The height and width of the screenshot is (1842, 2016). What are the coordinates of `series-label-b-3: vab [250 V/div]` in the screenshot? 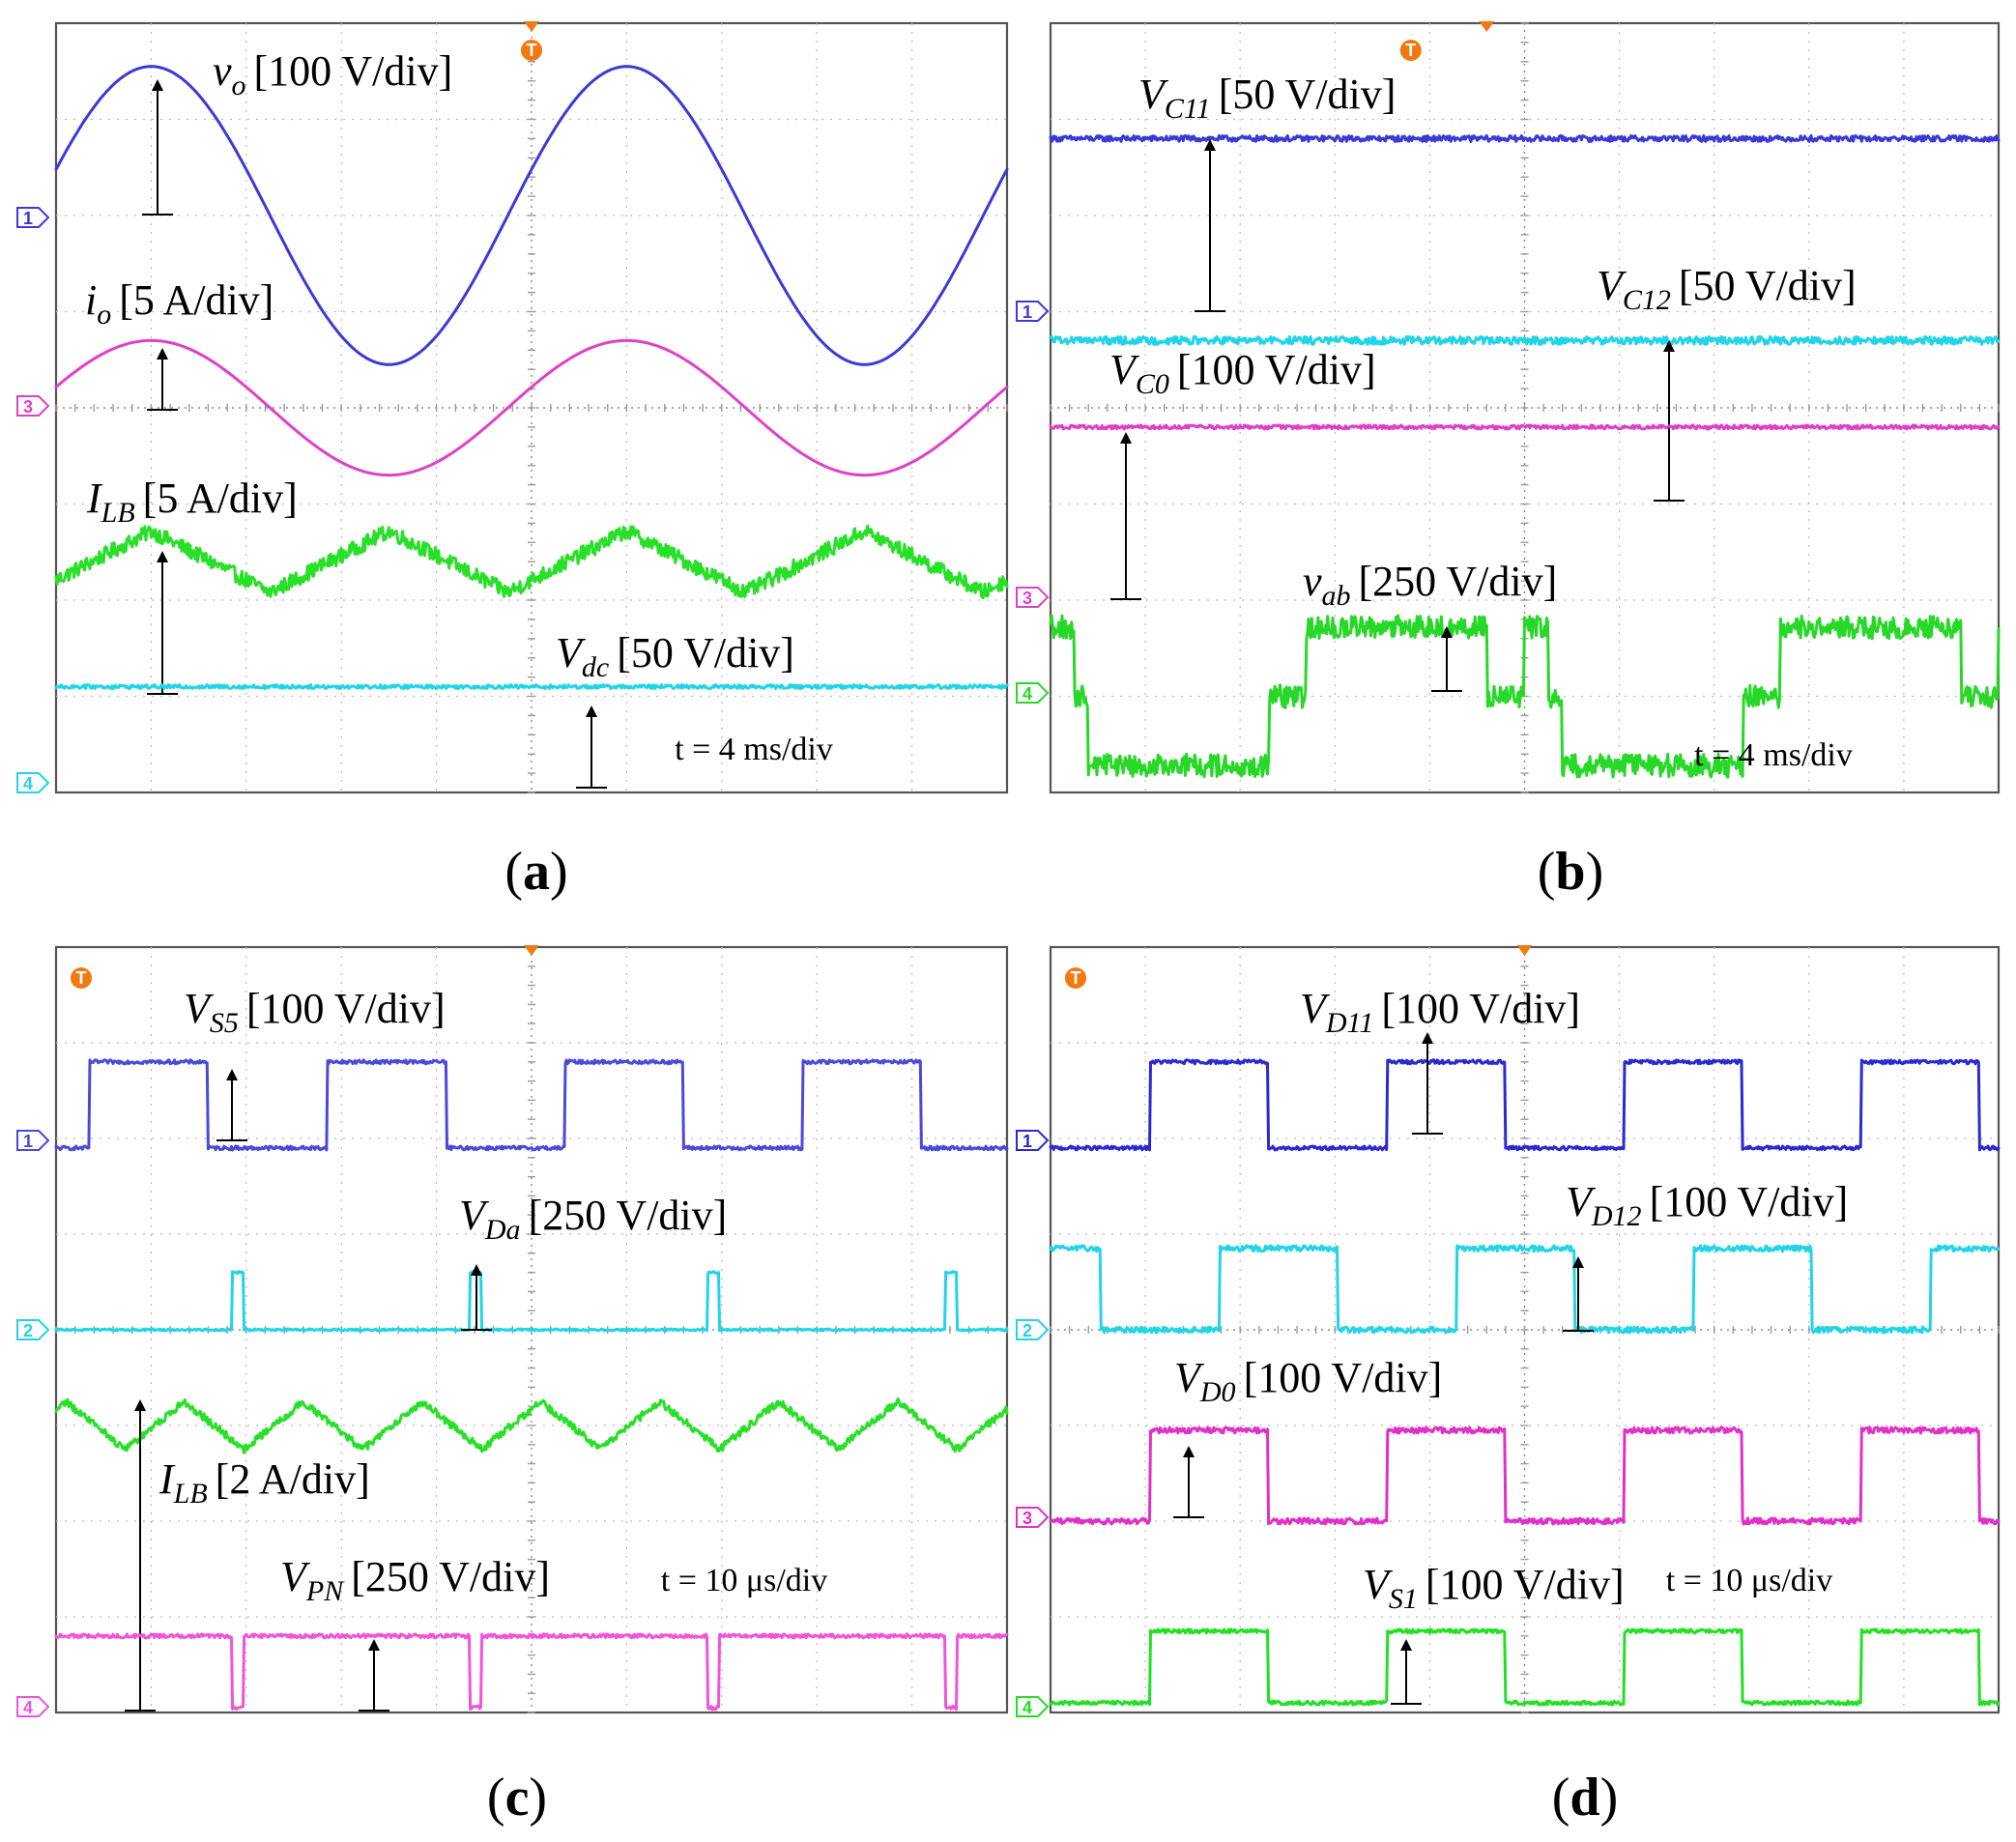 It's located at (1430, 585).